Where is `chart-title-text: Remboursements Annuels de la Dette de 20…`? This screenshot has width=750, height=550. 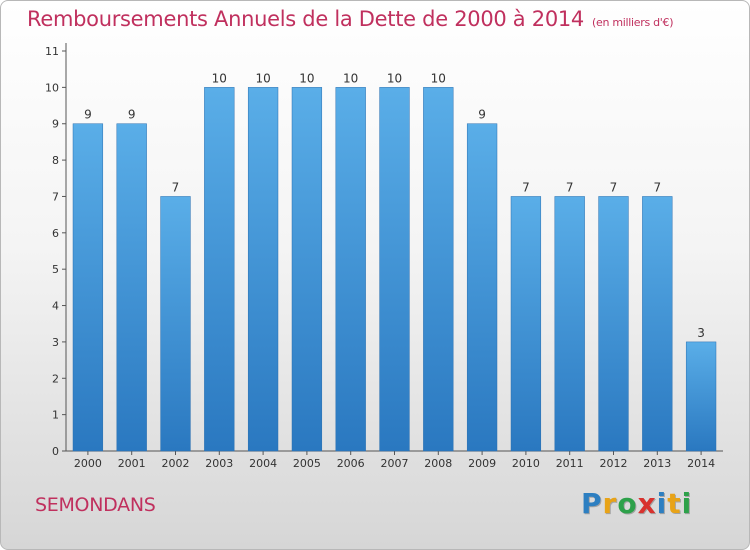 chart-title-text: Remboursements Annuels de la Dette de 20… is located at coordinates (305, 19).